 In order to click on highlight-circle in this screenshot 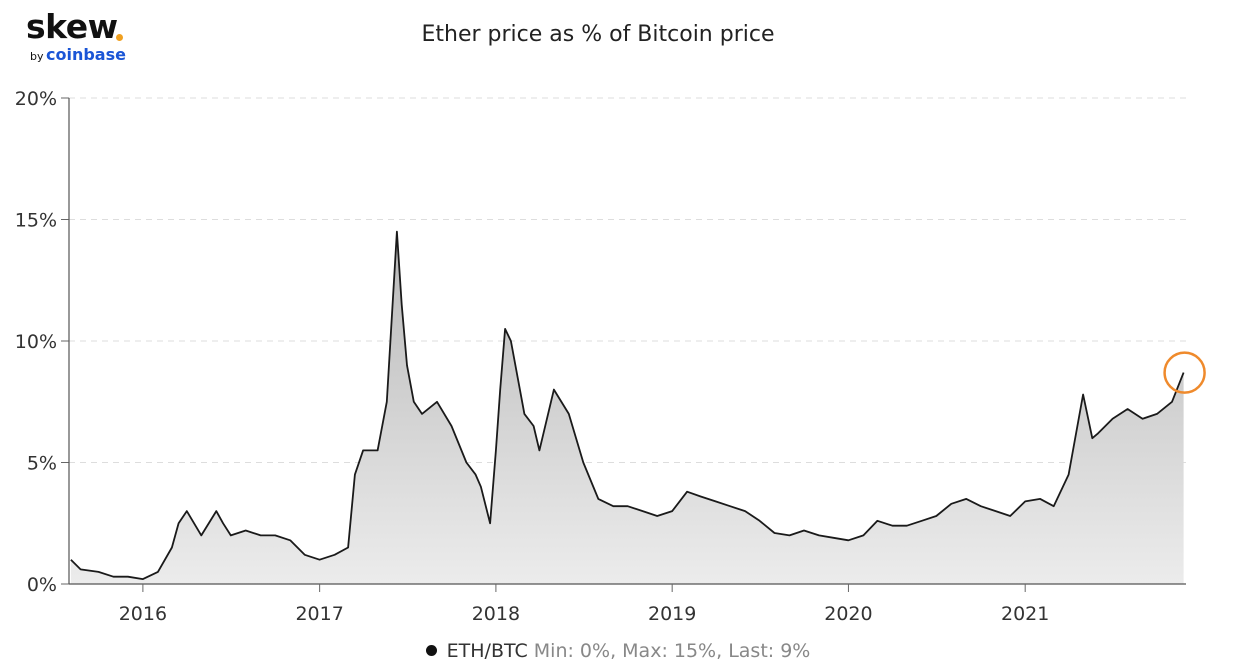, I will do `click(1184, 372)`.